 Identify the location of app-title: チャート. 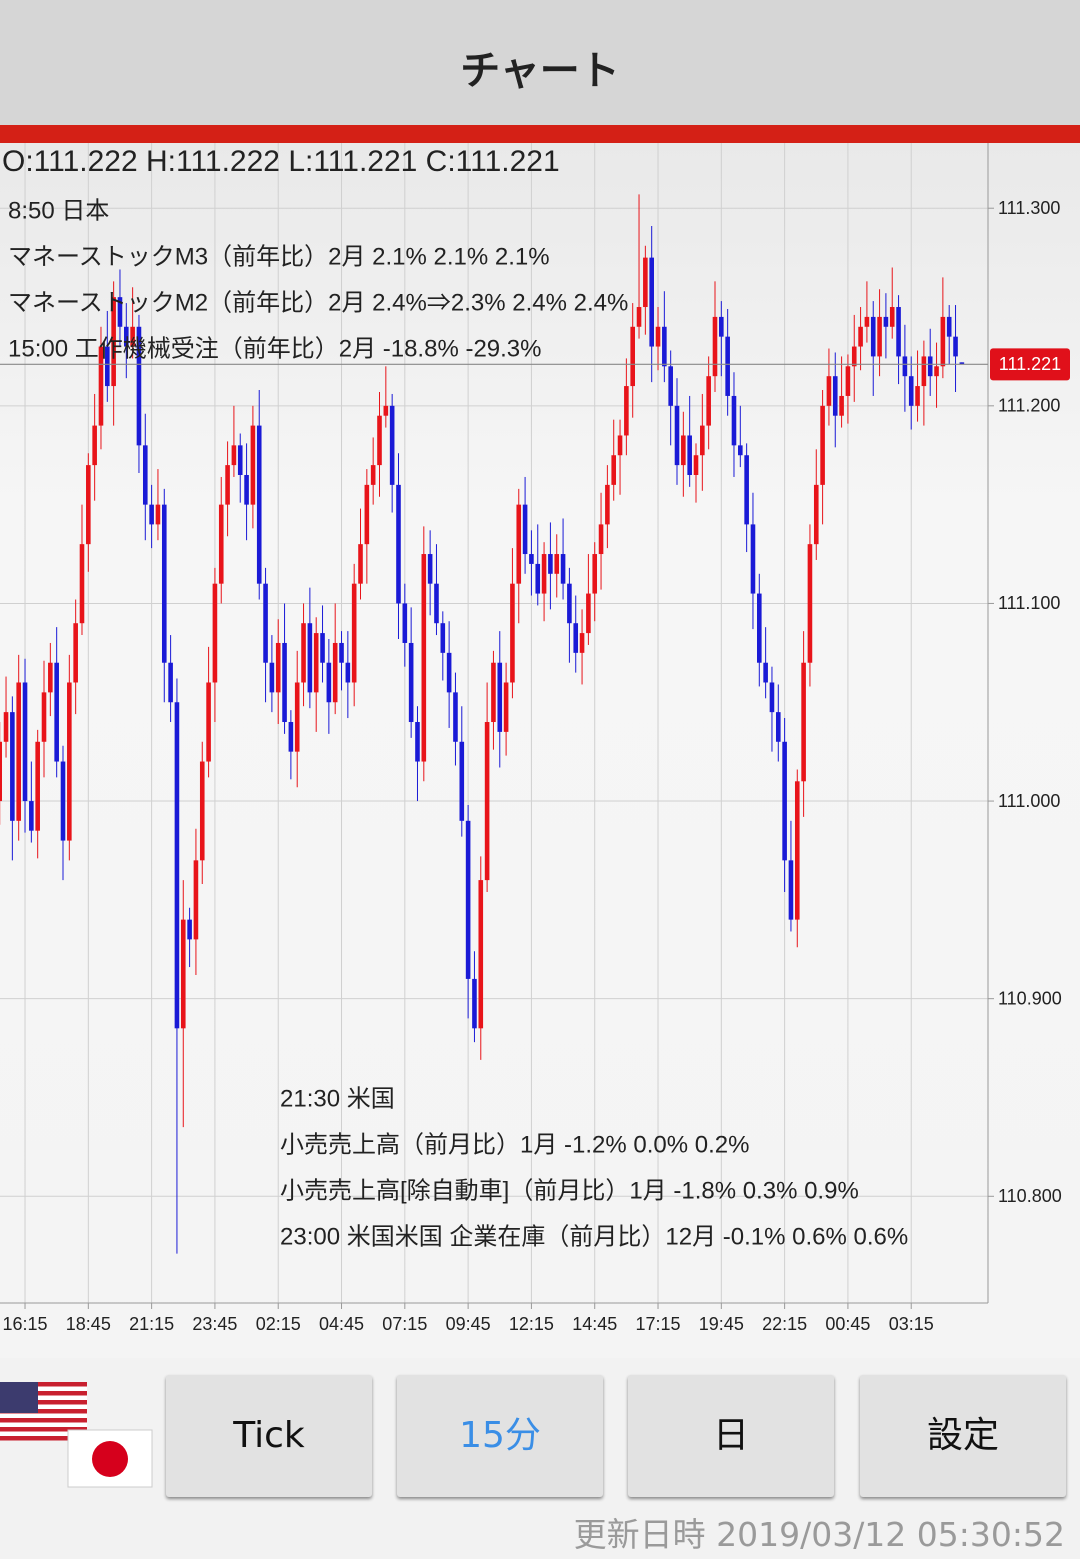
(540, 62).